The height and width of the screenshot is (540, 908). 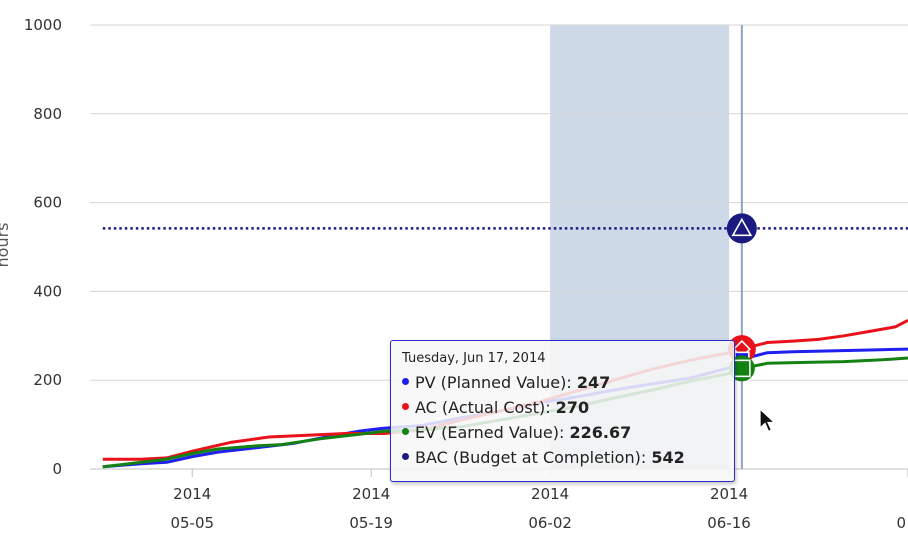 I want to click on bac-triangle-marker, so click(x=742, y=227).